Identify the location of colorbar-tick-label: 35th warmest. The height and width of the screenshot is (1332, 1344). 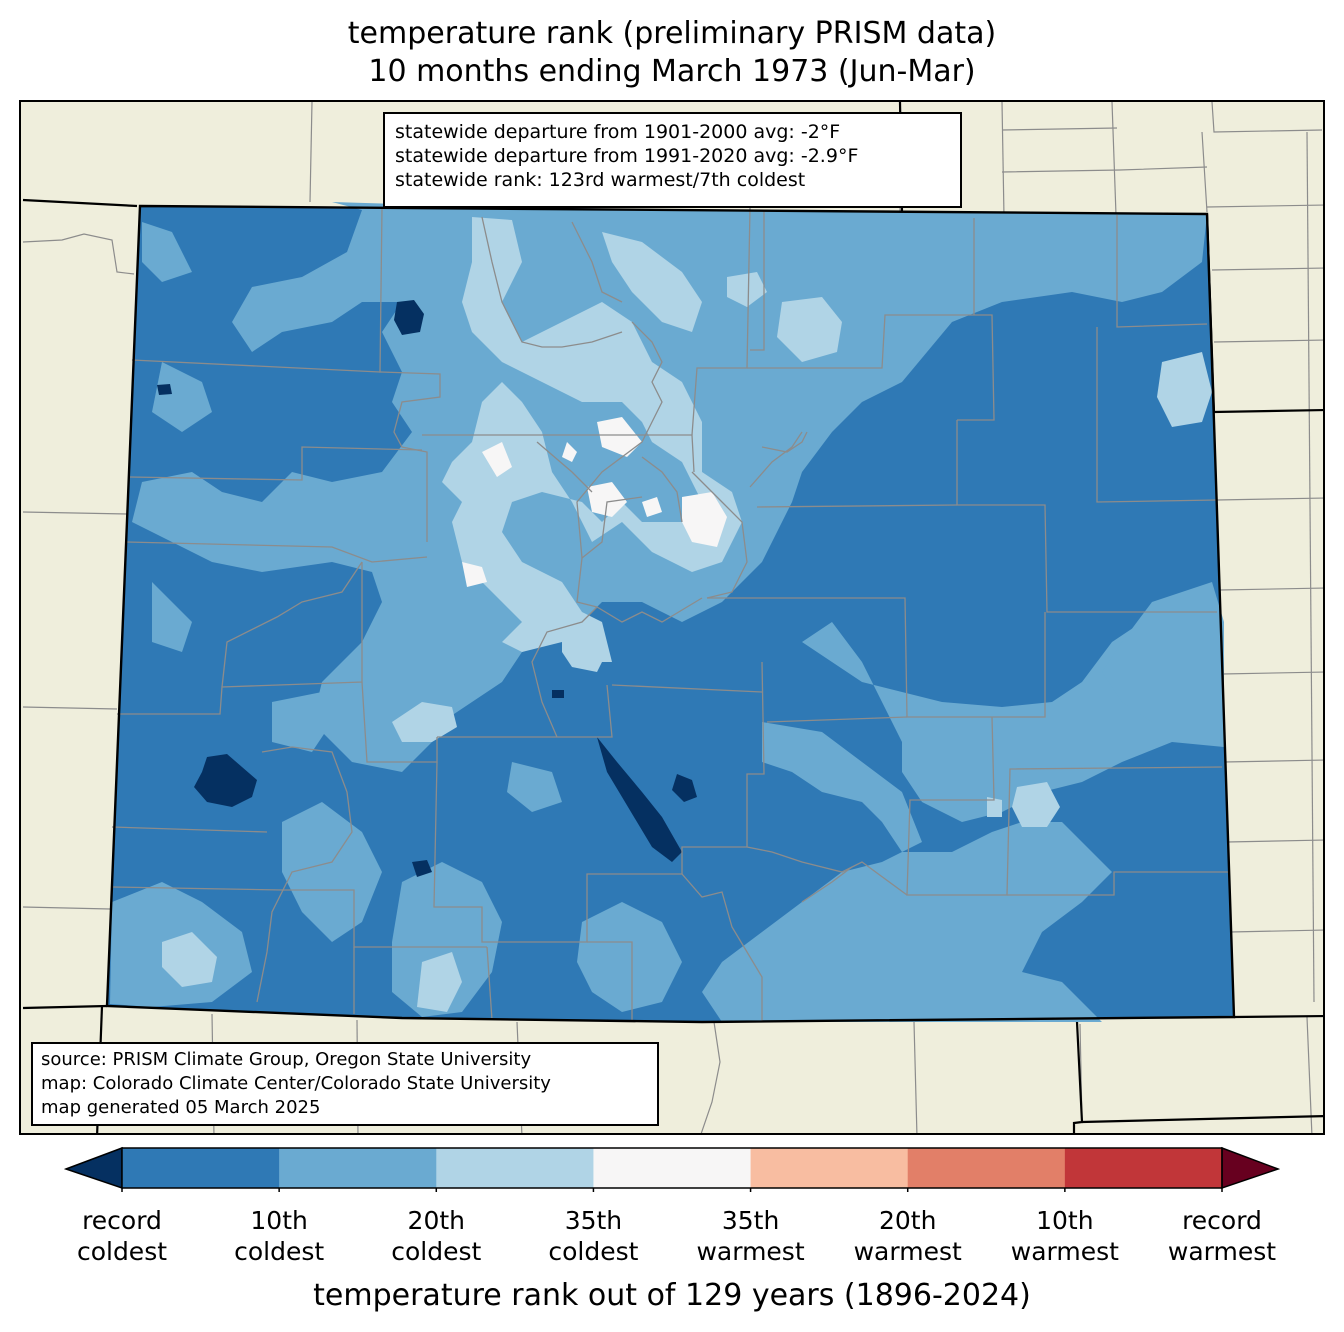
(751, 1236).